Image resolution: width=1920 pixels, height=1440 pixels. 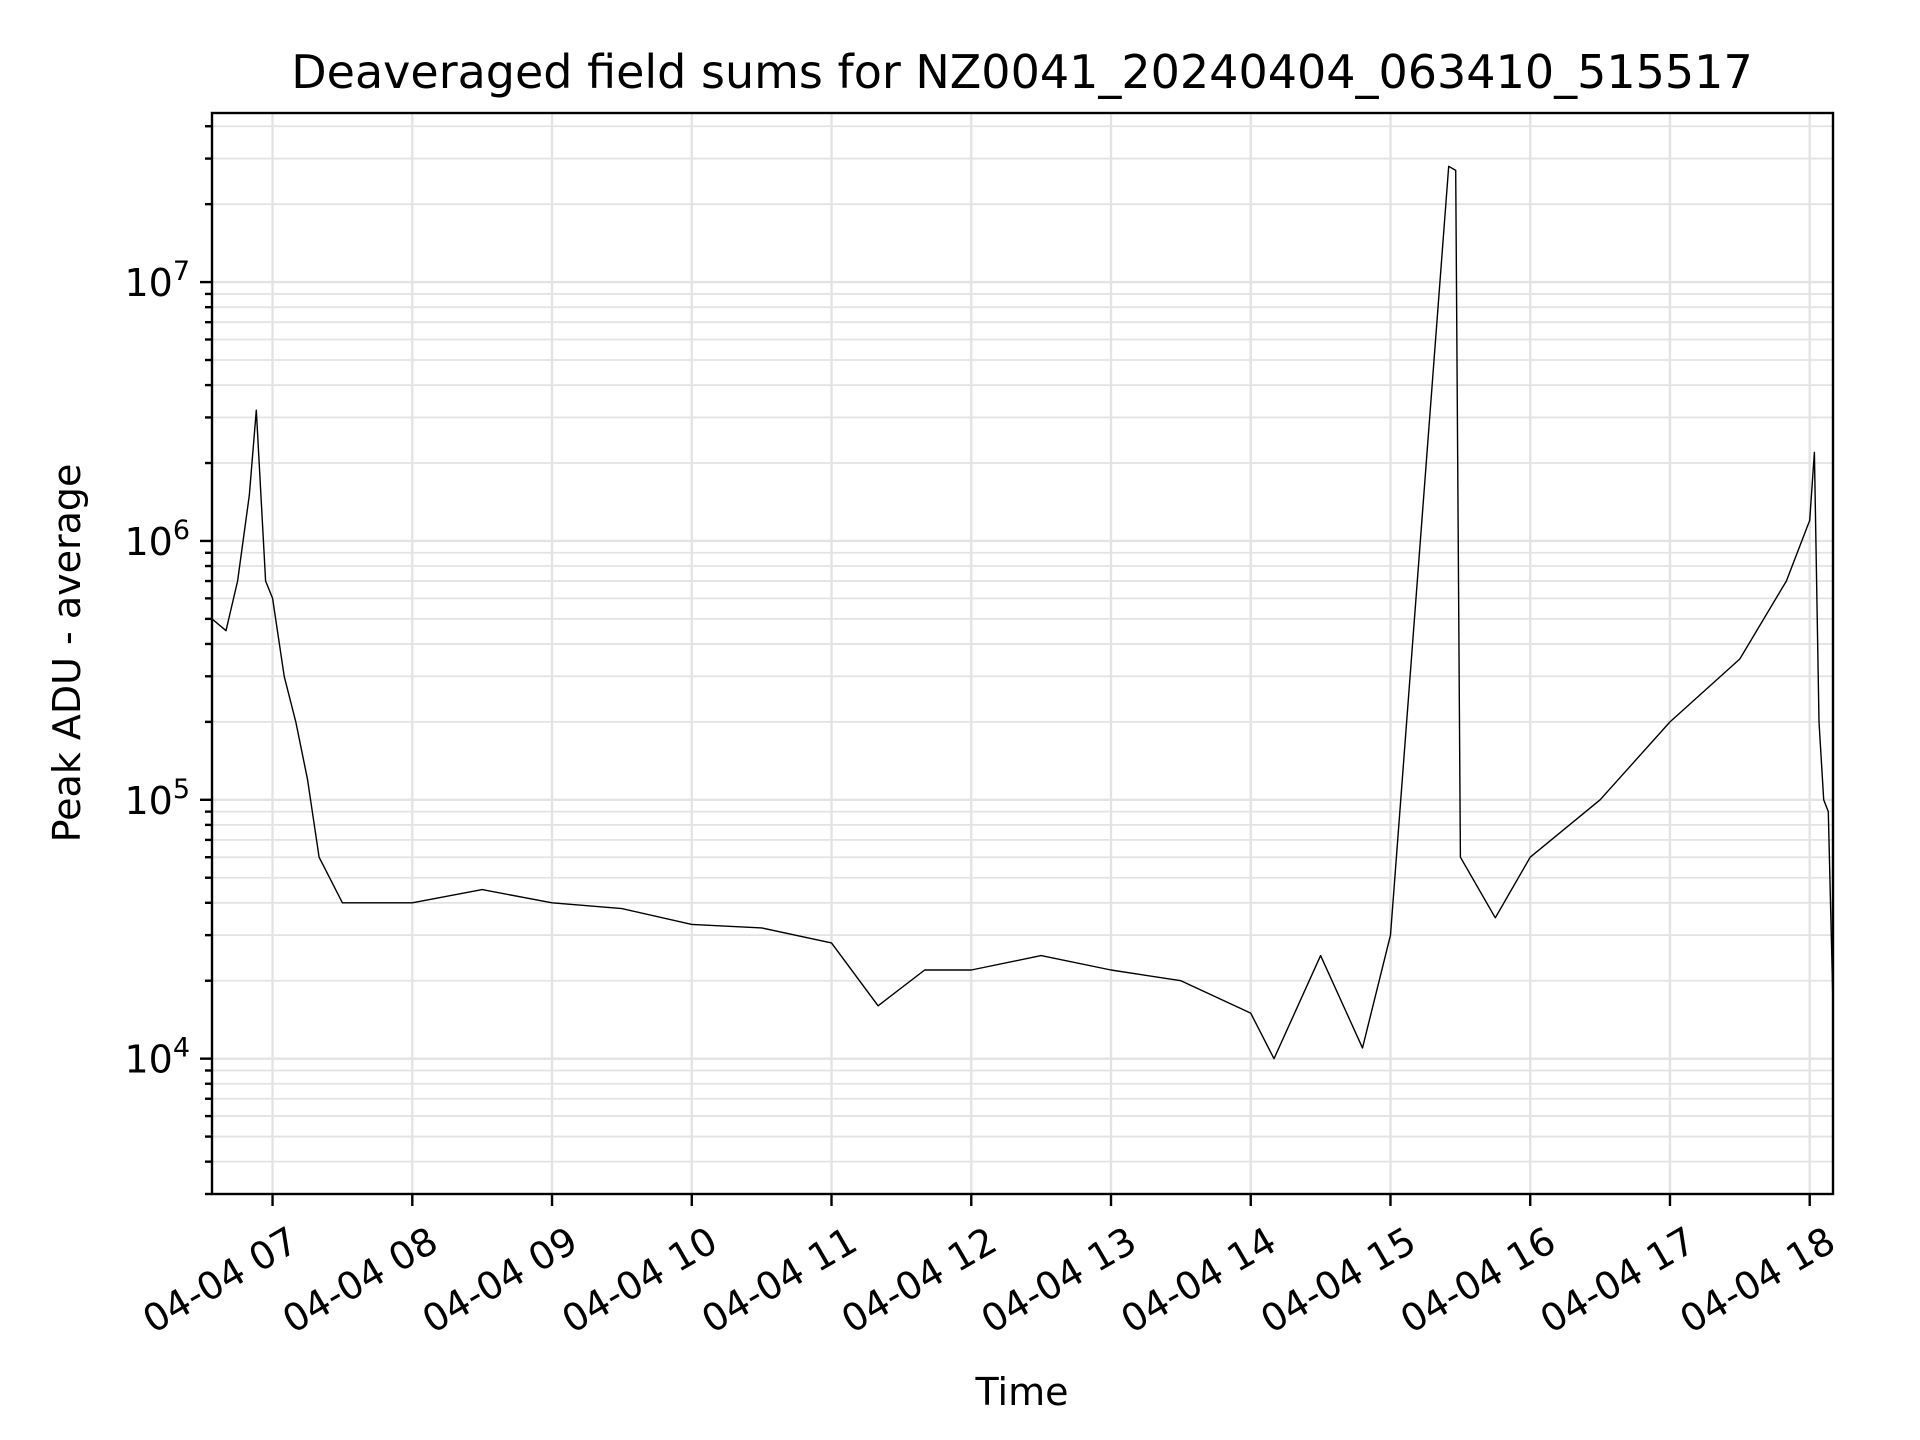 What do you see at coordinates (157, 280) in the screenshot?
I see `y-tick-label-3: 107` at bounding box center [157, 280].